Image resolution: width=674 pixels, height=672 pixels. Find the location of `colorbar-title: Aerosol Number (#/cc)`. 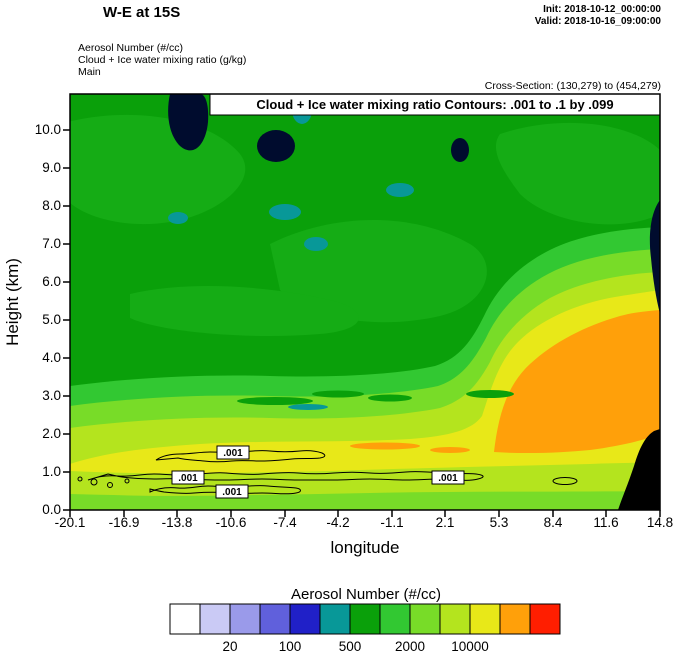

colorbar-title: Aerosol Number (#/cc) is located at coordinates (366, 594).